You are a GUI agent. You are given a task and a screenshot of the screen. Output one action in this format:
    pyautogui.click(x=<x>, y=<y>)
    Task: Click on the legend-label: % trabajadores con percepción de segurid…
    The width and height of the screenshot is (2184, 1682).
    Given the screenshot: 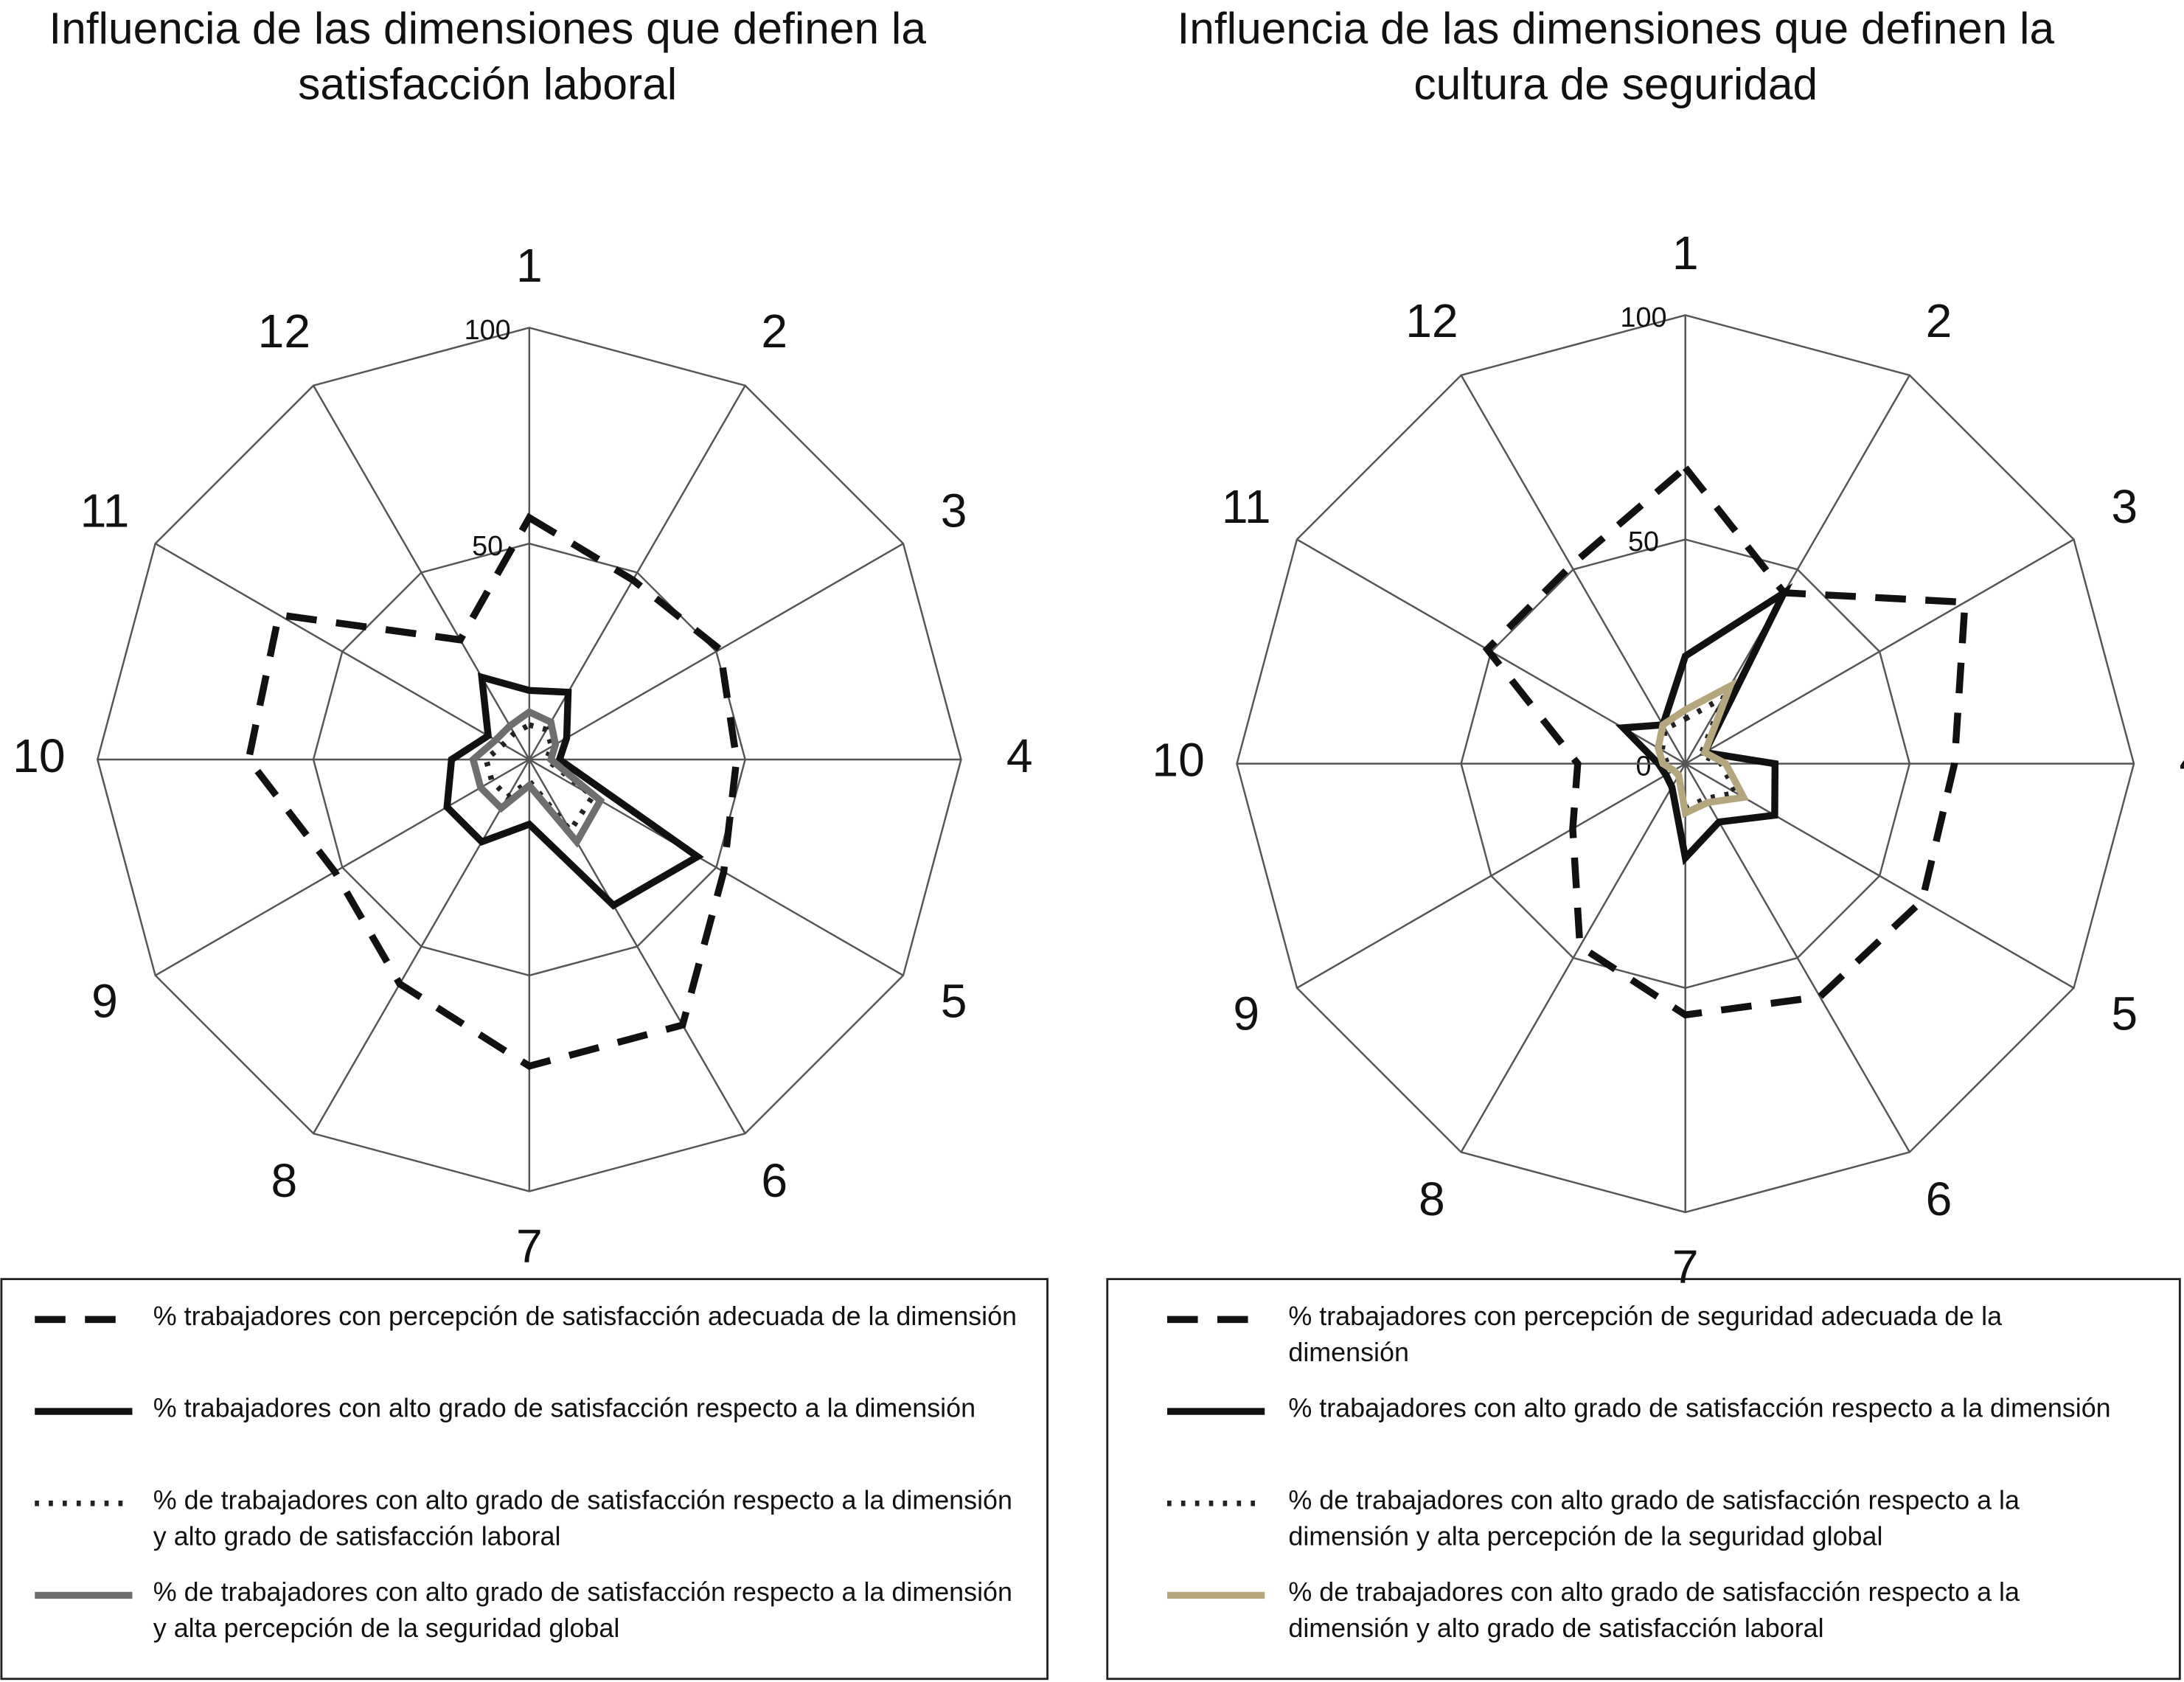 What is the action you would take?
    pyautogui.click(x=1645, y=1336)
    